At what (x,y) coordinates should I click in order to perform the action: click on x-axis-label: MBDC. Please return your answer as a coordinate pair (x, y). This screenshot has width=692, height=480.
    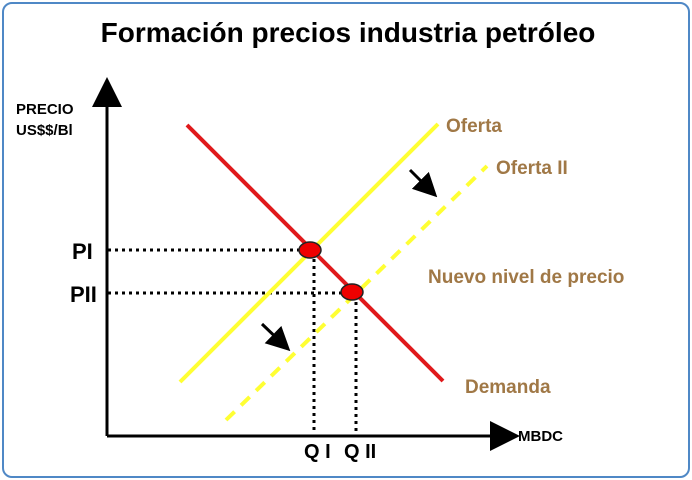
    Looking at the image, I should click on (540, 436).